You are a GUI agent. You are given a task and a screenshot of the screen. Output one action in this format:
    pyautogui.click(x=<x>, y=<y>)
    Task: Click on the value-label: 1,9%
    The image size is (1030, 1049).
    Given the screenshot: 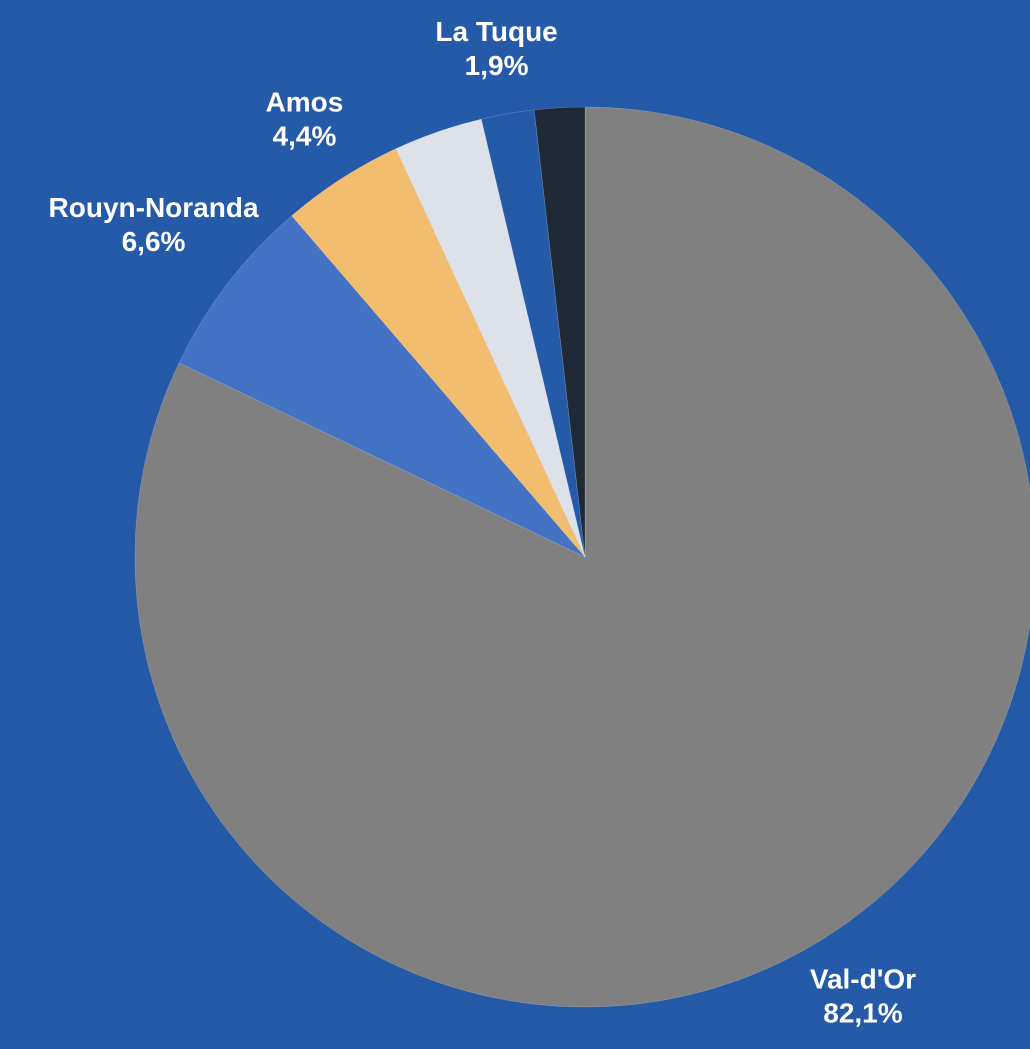 What is the action you would take?
    pyautogui.click(x=497, y=65)
    